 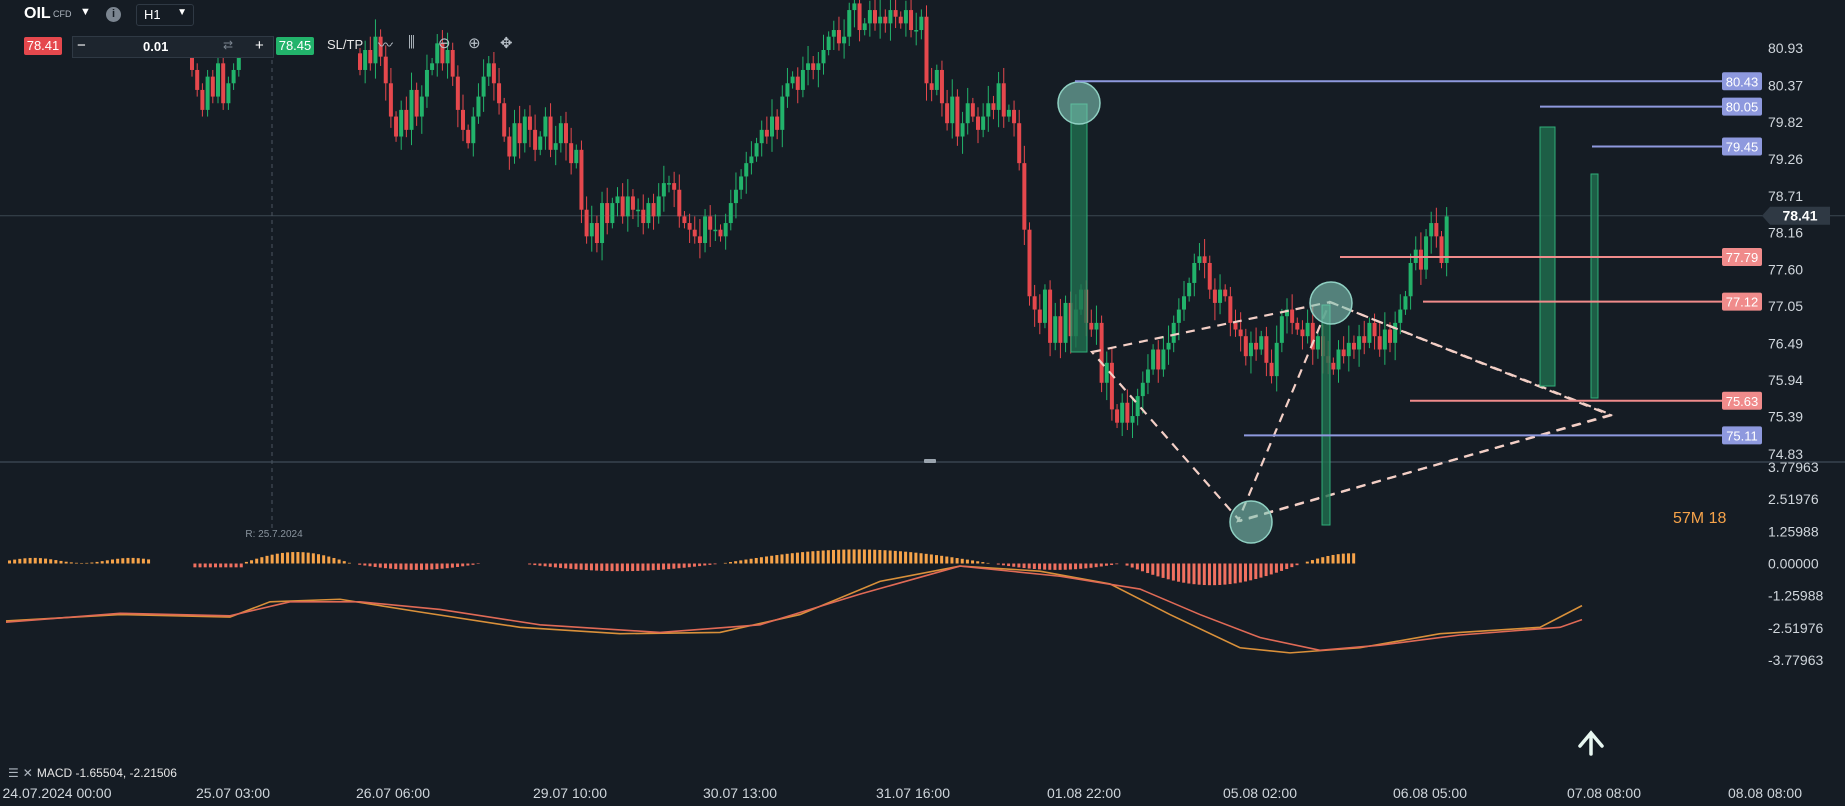 I want to click on zoom-in-icon: ⊕, so click(x=474, y=43).